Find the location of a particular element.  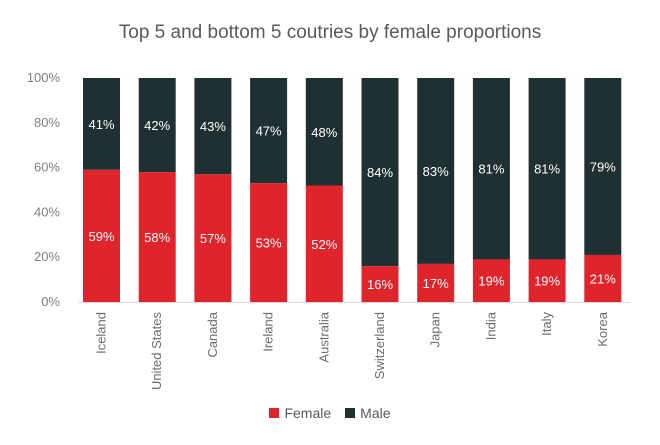

data-label-female: 58% is located at coordinates (157, 237).